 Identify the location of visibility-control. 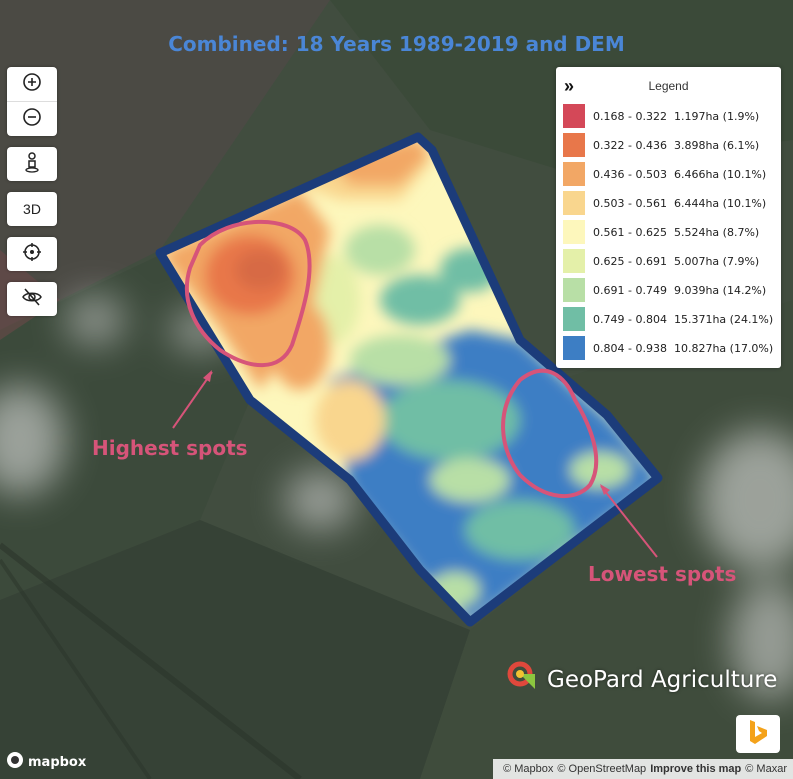
(32, 299).